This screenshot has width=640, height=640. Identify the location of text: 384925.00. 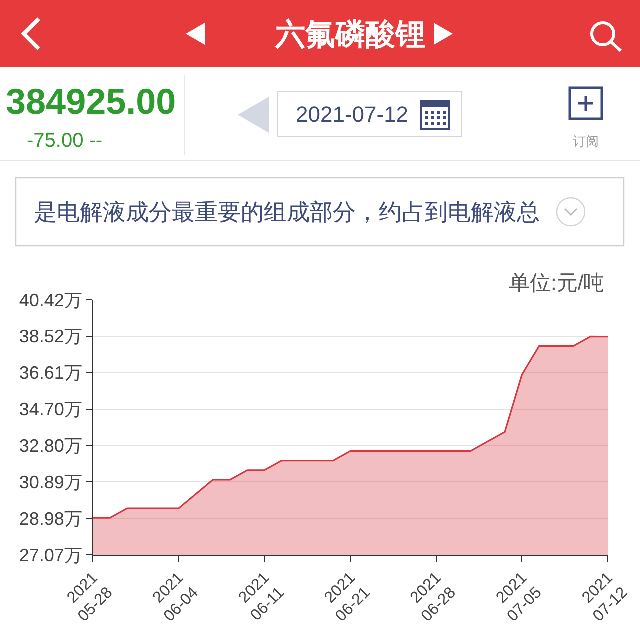
(91, 101).